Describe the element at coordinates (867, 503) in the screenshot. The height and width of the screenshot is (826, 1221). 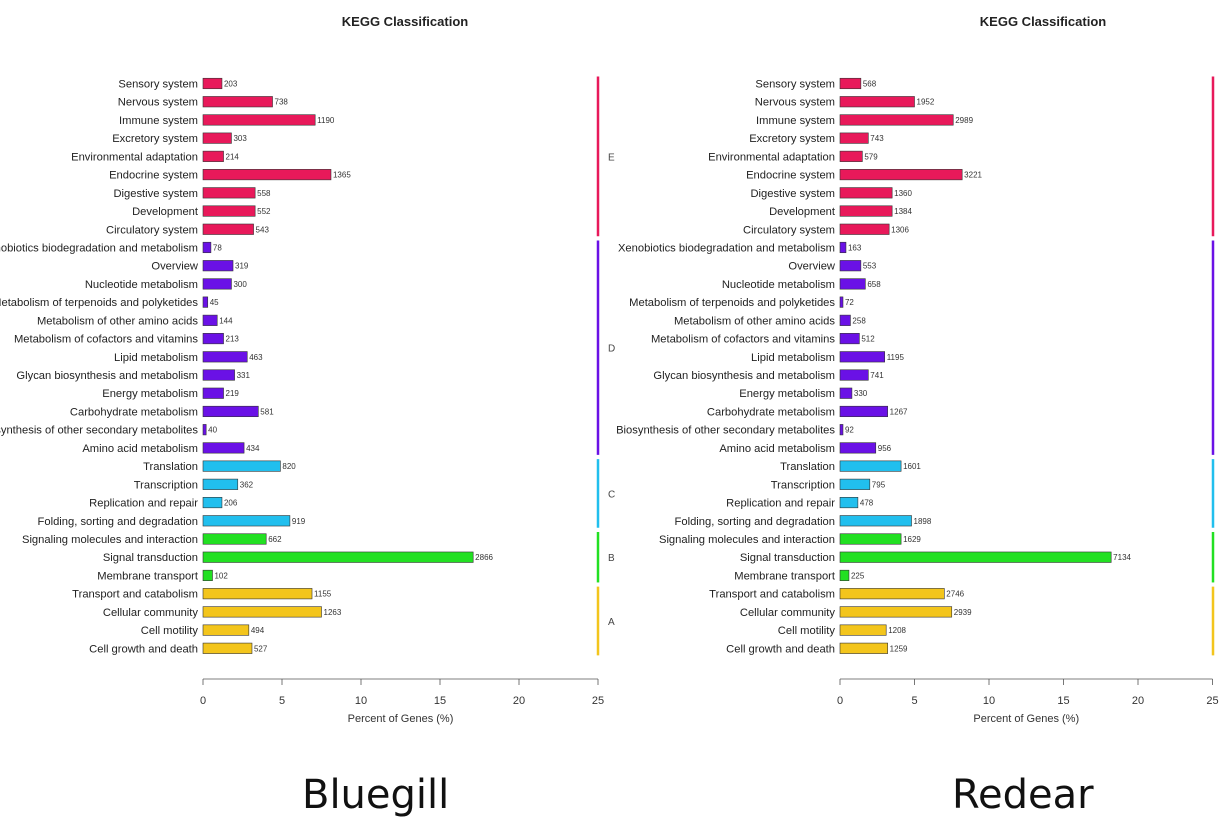
I see `bar-count-label: 478` at that location.